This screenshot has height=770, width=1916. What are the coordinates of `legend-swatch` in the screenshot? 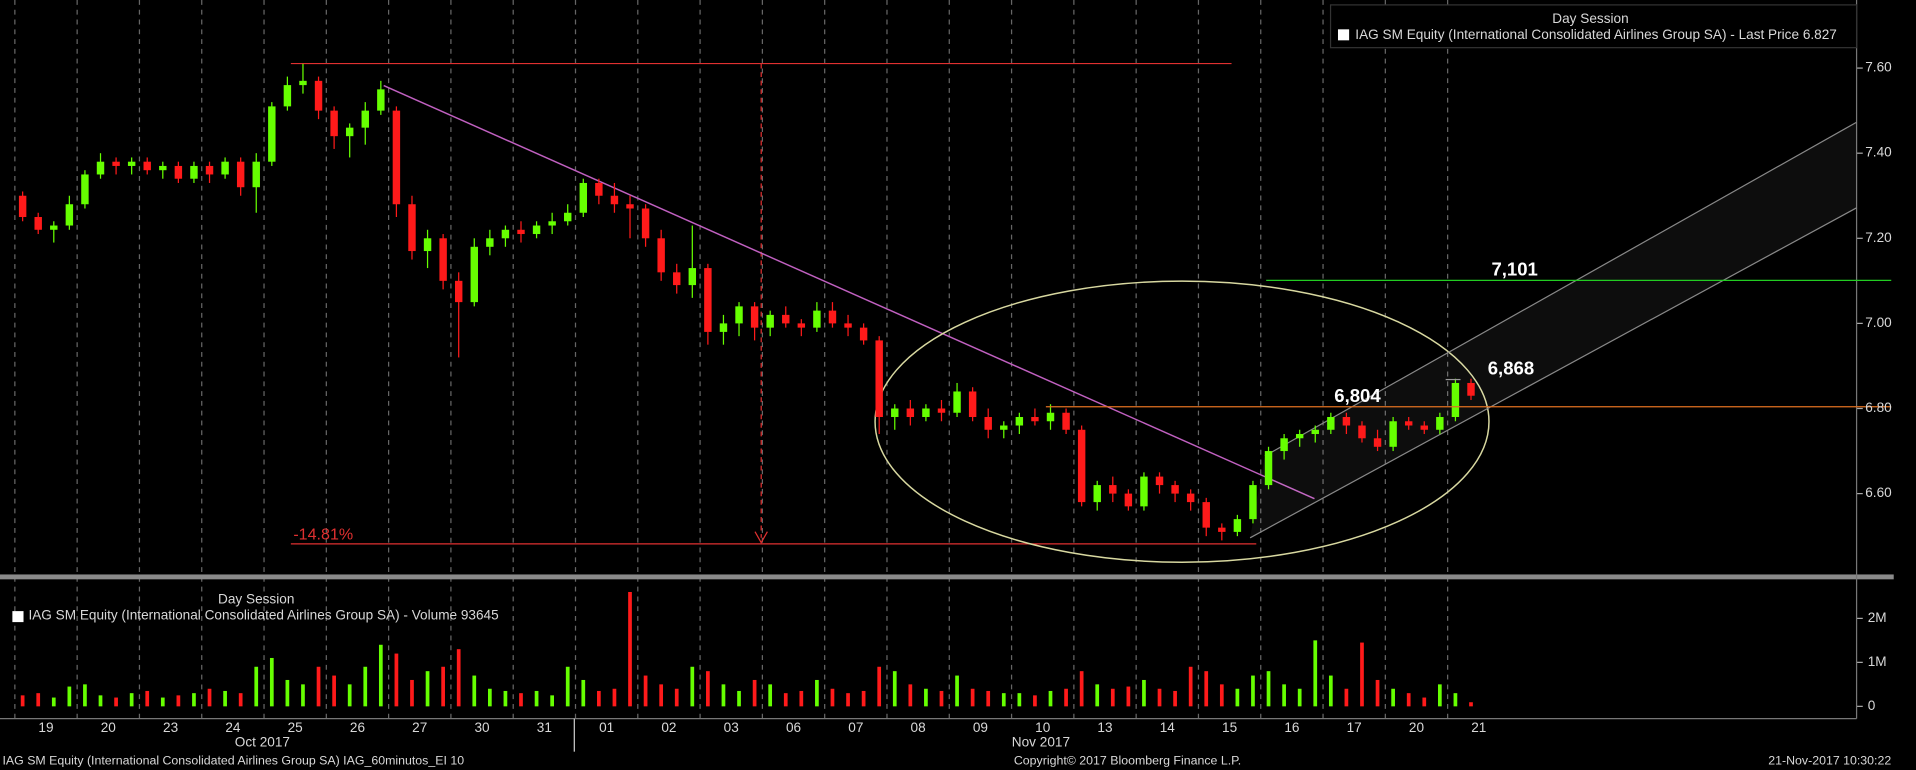 It's located at (18, 617).